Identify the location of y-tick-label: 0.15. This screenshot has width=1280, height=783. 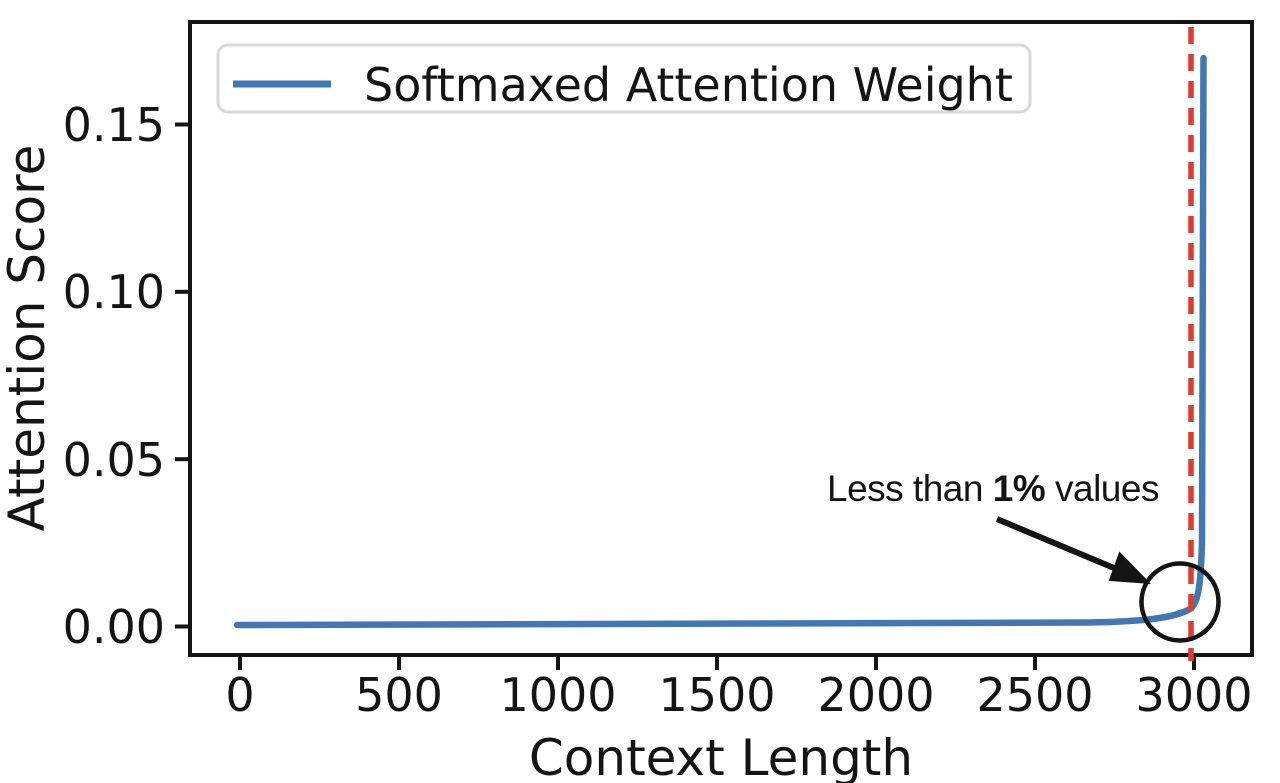
(114, 125).